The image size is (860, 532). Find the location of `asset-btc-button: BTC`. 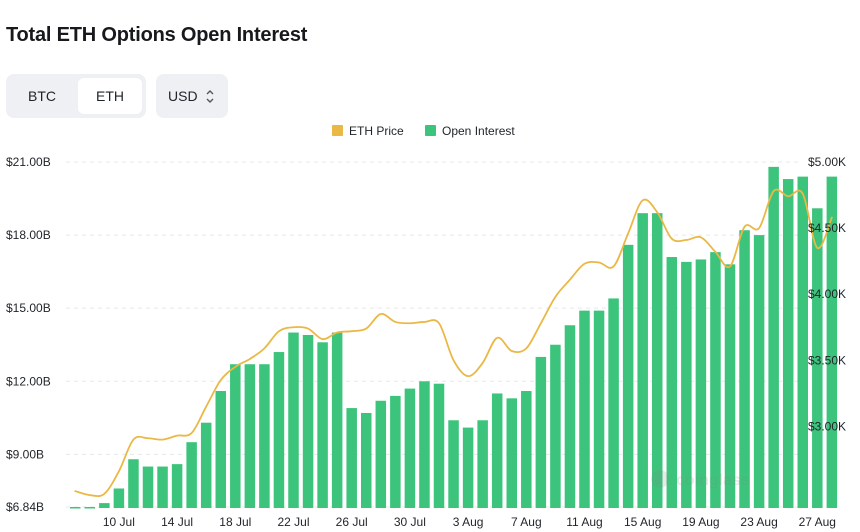

asset-btc-button: BTC is located at coordinates (42, 96).